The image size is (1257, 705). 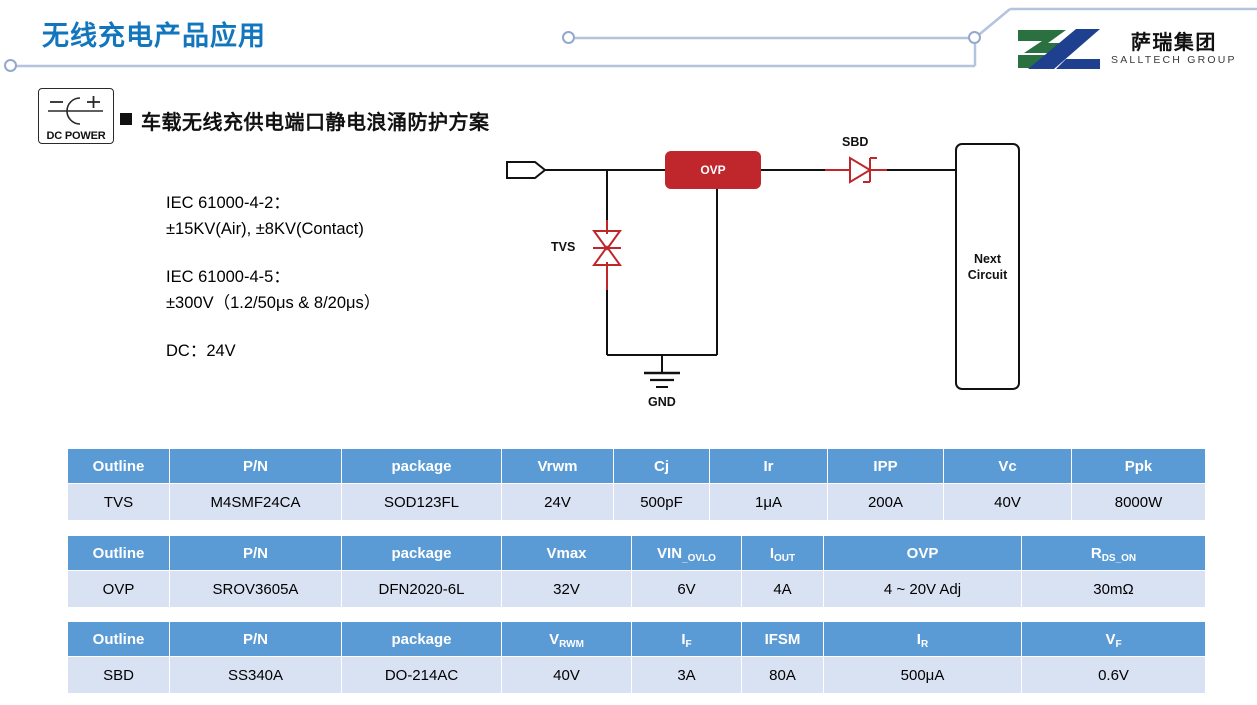 What do you see at coordinates (731, 272) in the screenshot?
I see `circuit-schematic` at bounding box center [731, 272].